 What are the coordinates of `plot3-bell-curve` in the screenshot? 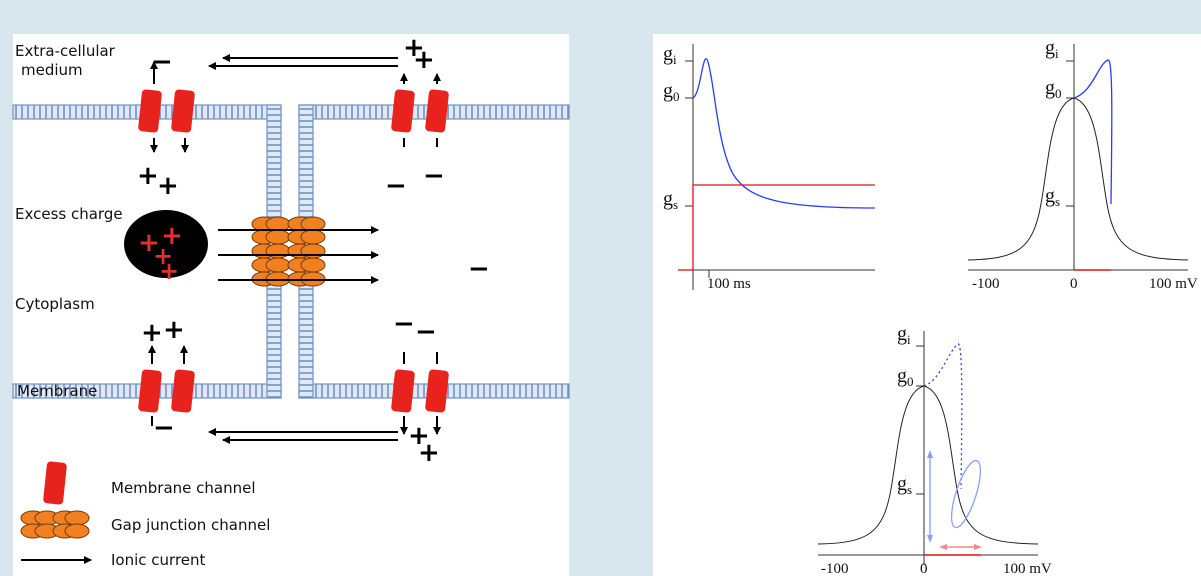 It's located at (928, 465).